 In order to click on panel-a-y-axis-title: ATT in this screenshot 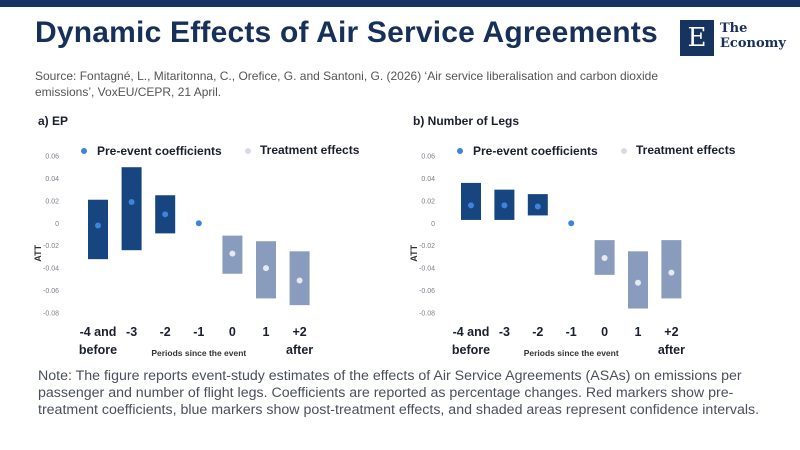, I will do `click(38, 252)`.